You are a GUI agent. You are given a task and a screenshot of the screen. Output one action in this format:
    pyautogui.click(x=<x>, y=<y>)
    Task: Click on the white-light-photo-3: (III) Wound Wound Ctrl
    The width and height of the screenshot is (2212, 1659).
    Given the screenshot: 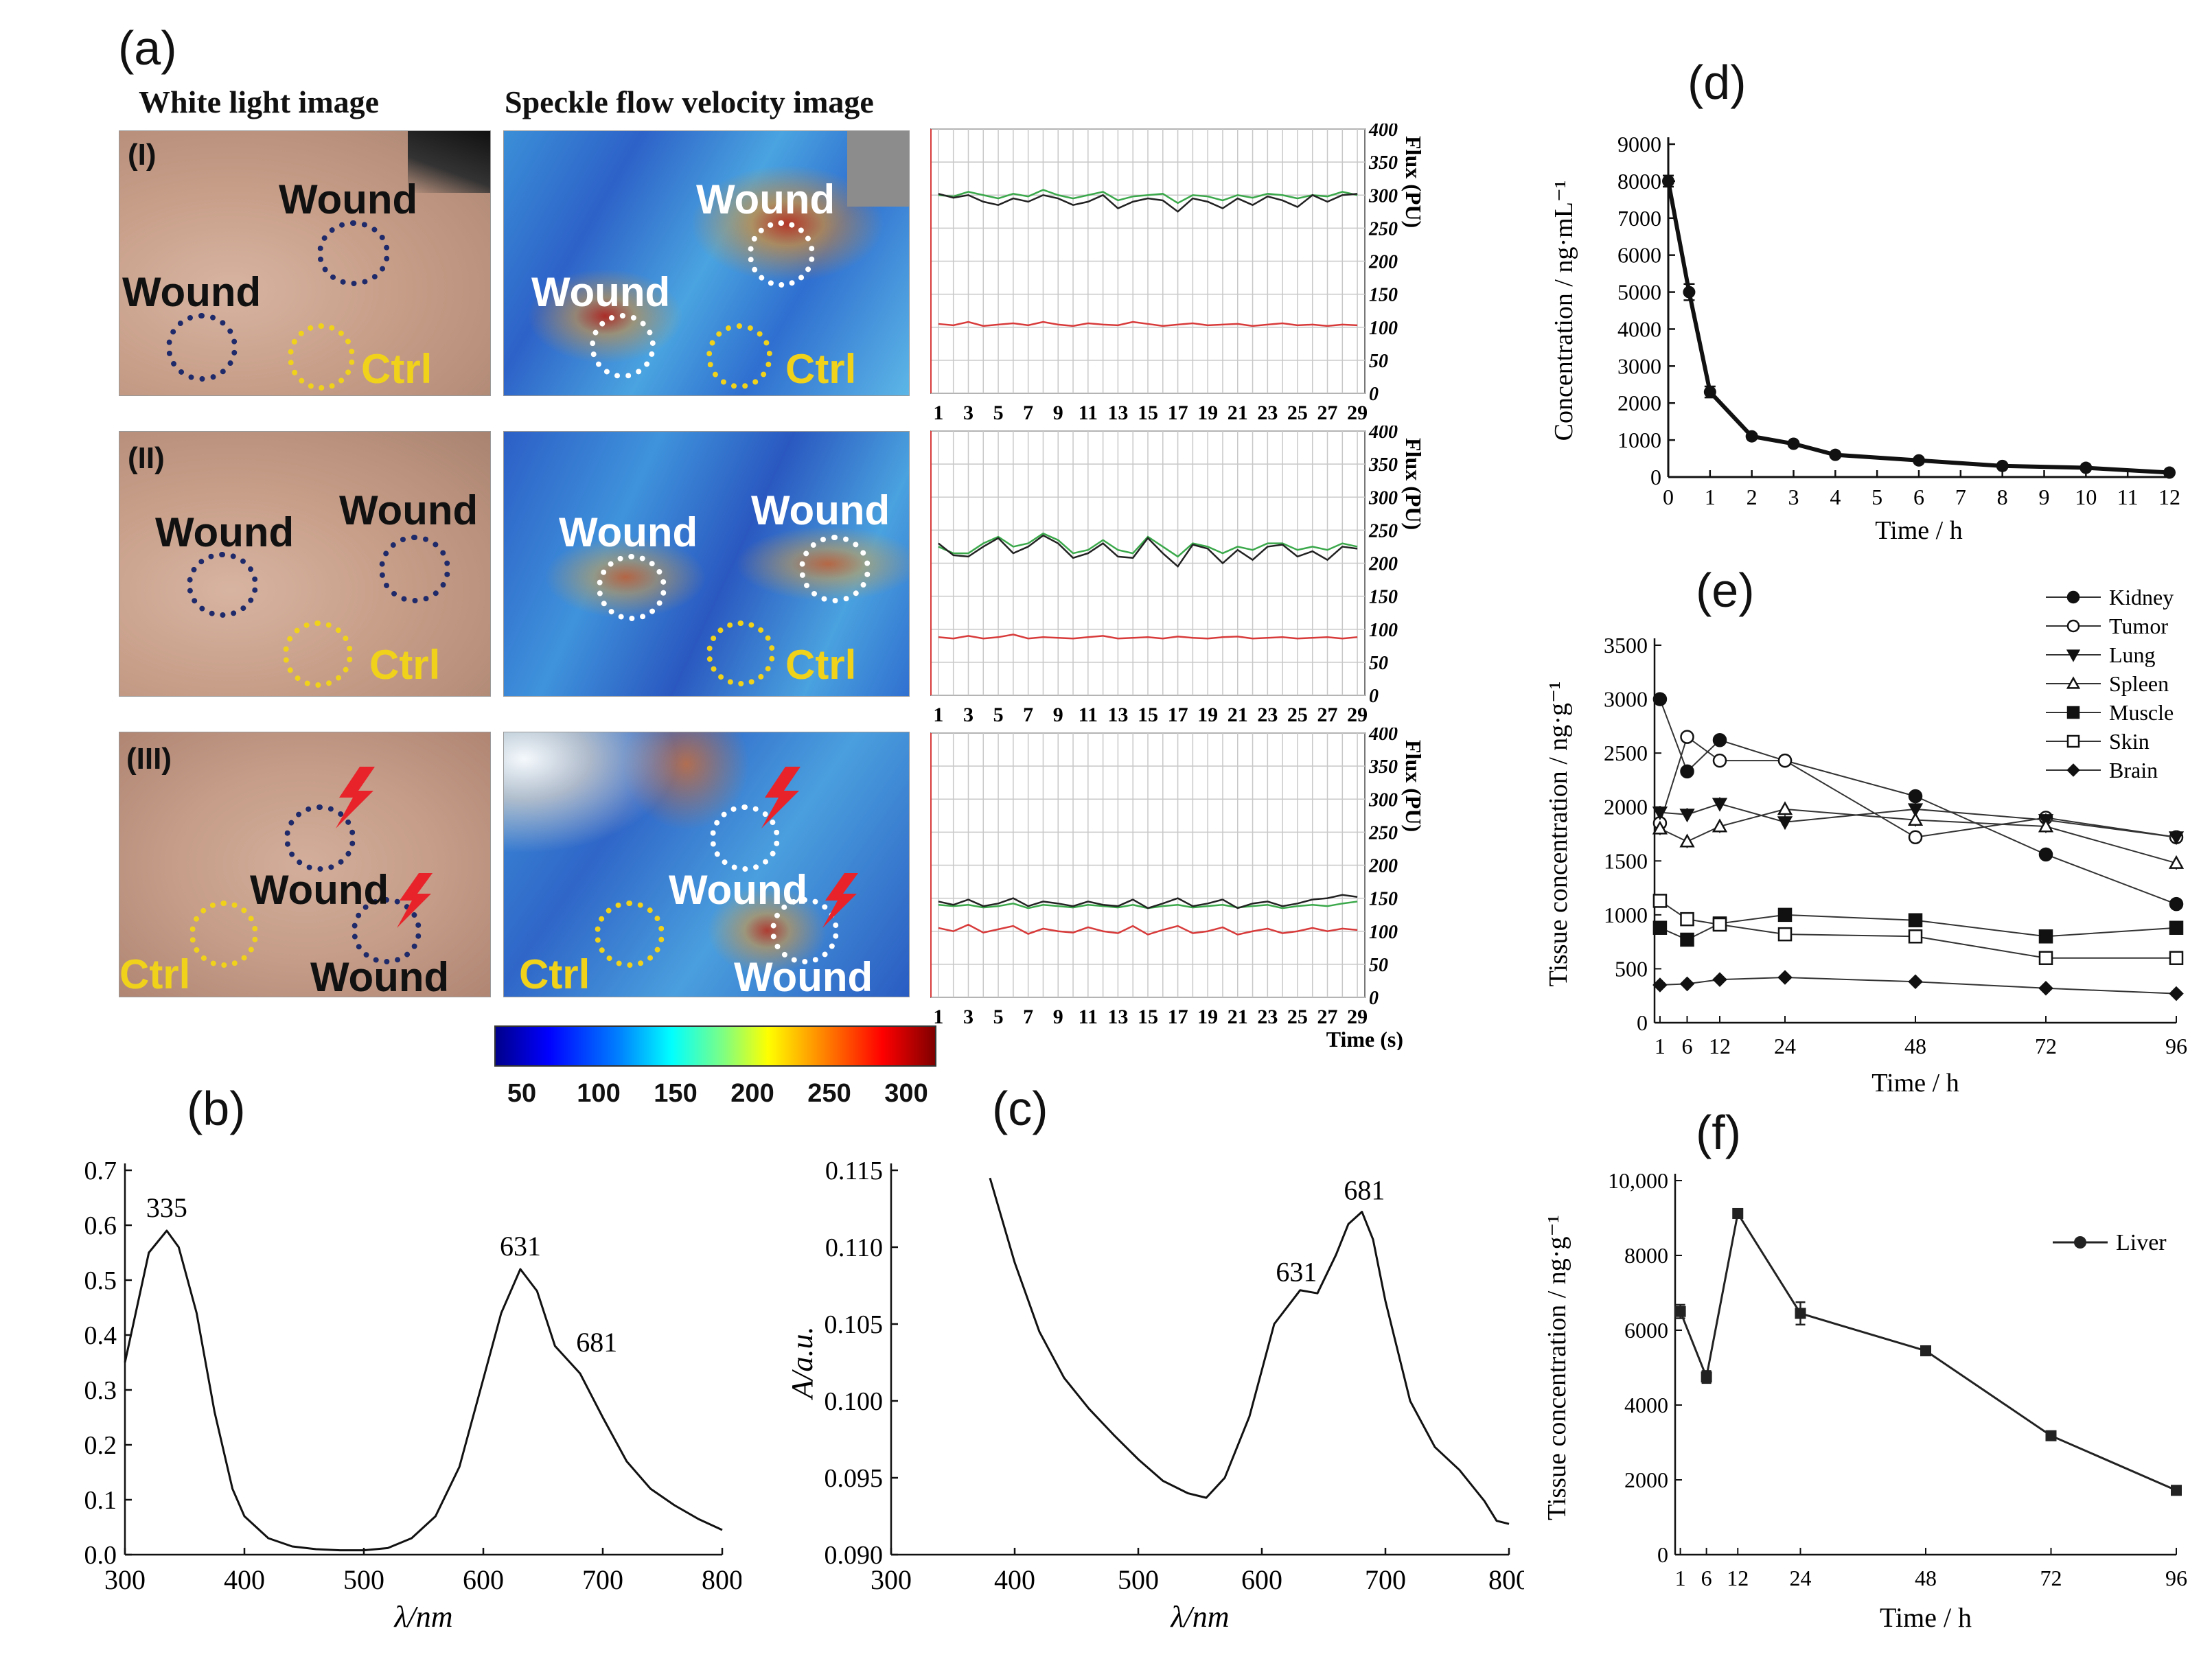 What is the action you would take?
    pyautogui.click(x=305, y=864)
    